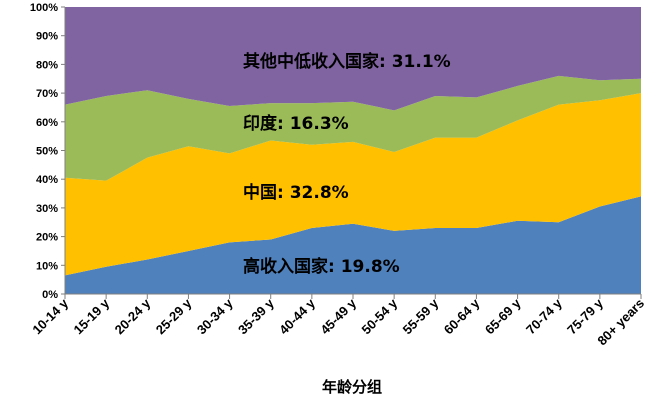 The image size is (662, 402). I want to click on annotation-label: 其他中低收入国家: 31.1%, so click(347, 61).